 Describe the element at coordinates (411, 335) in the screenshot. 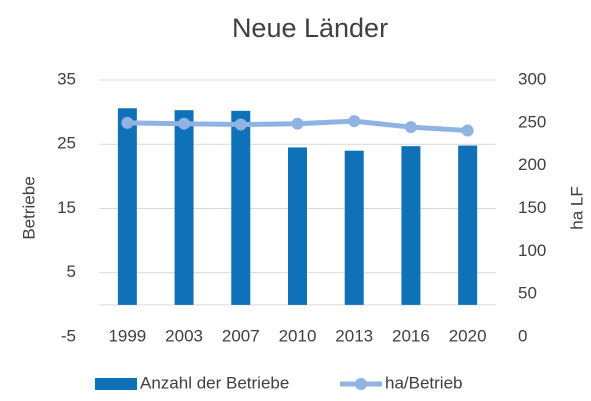

I see `x-tick-label: 2016` at that location.